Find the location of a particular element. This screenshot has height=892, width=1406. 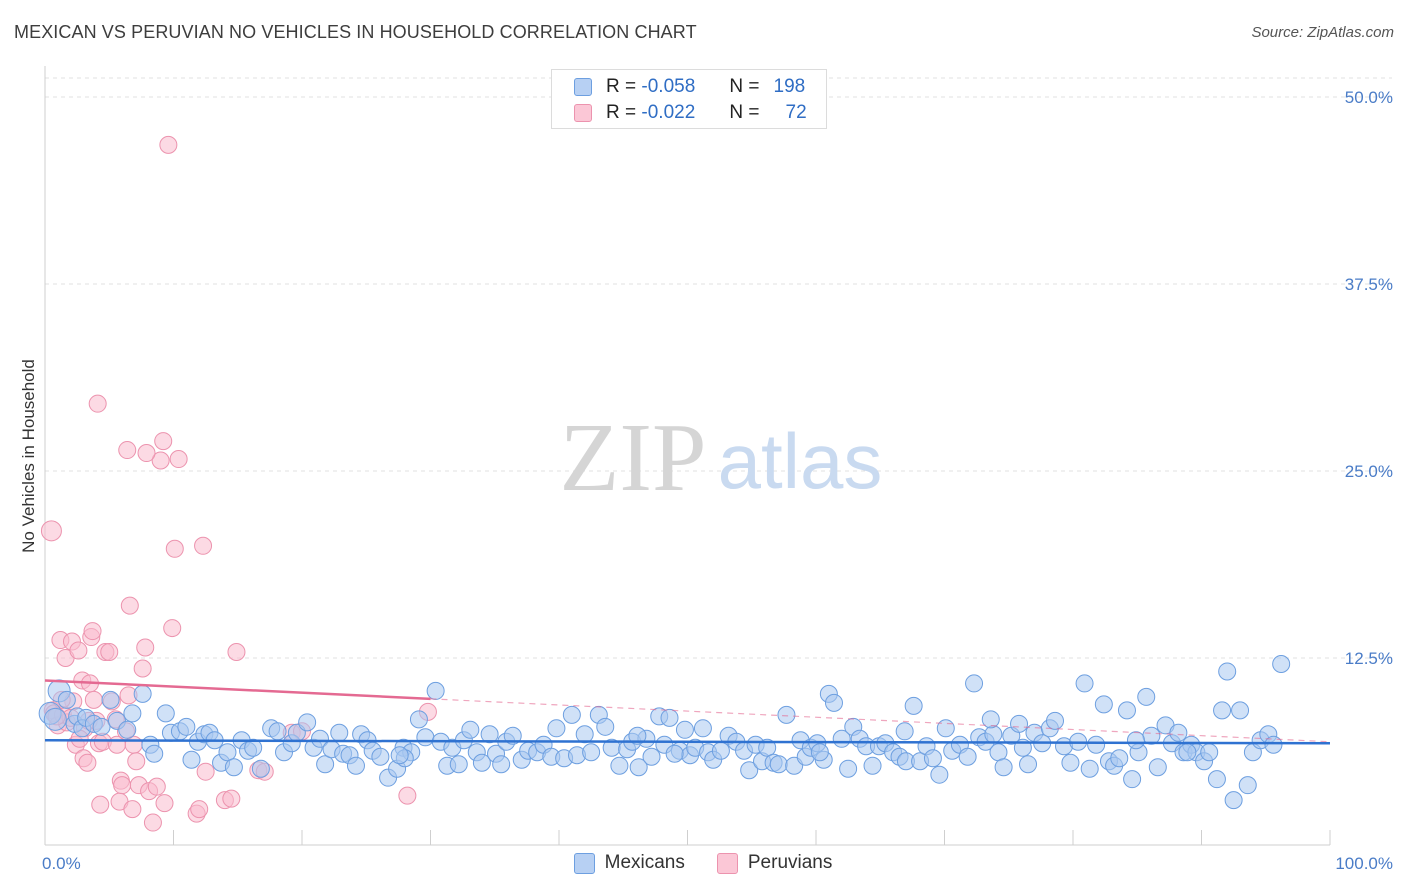

peruvian-trend-extension is located at coordinates (880, 720).